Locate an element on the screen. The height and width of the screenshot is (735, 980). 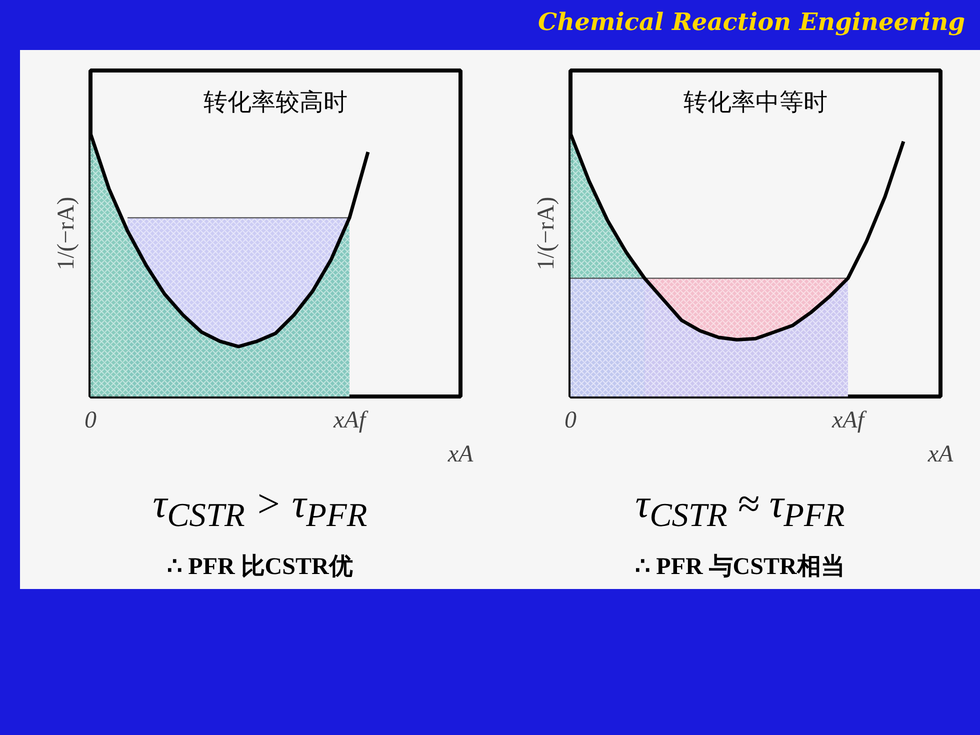
text: τ$_{CSTR}$ > τ$_{PFR}$ is located at coordinates (260, 507).